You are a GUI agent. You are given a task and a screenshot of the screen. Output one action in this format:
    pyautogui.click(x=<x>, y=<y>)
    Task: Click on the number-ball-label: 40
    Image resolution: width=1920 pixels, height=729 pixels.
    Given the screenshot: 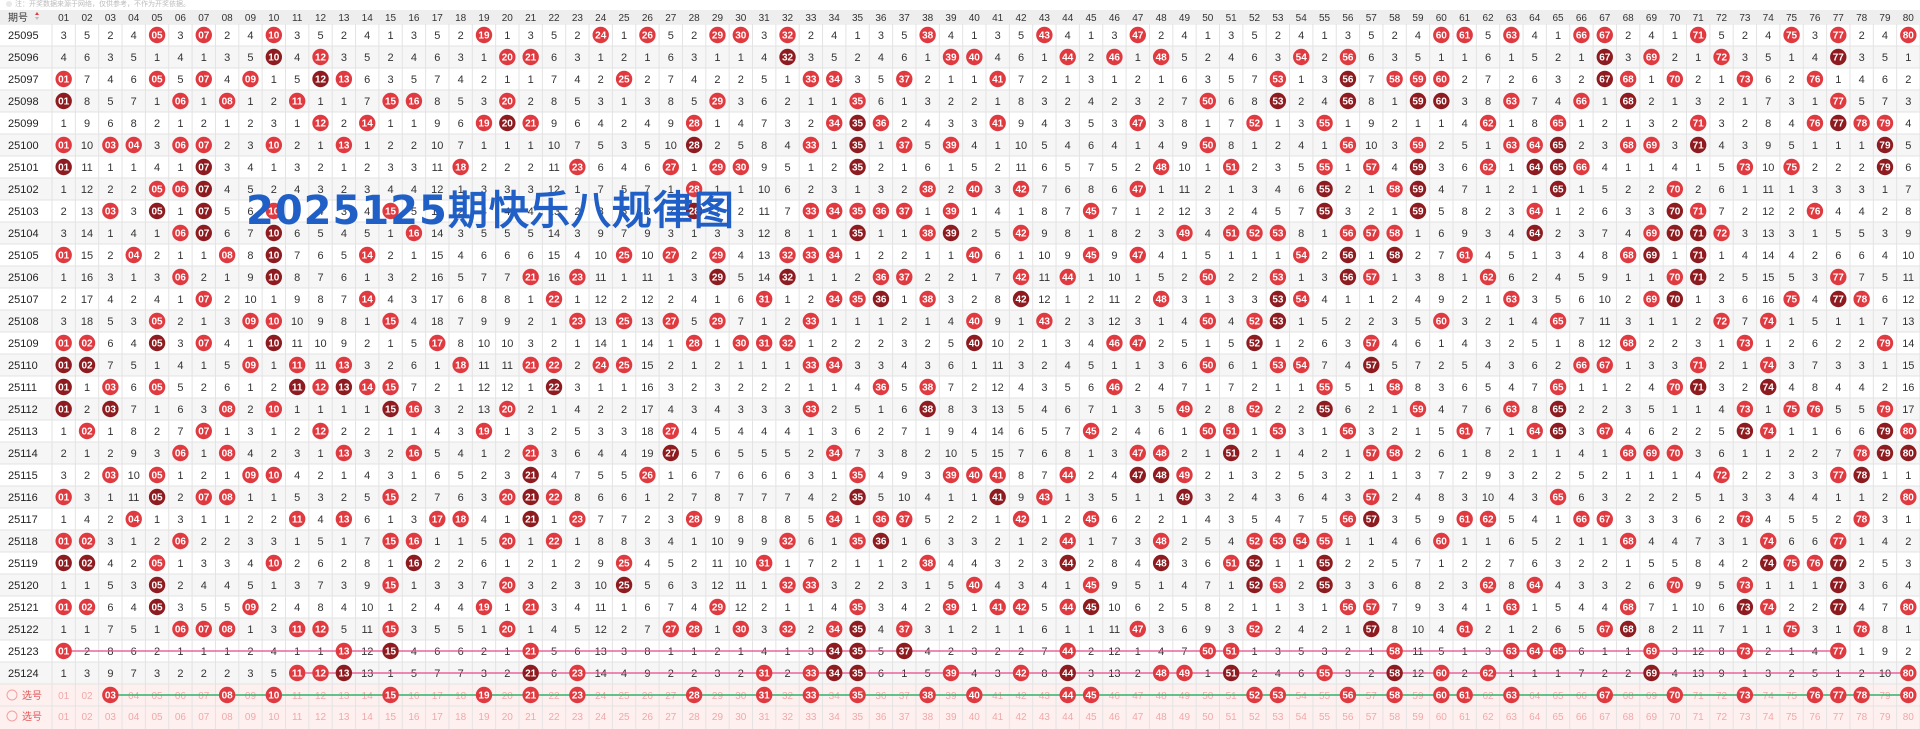 What is the action you would take?
    pyautogui.click(x=975, y=476)
    